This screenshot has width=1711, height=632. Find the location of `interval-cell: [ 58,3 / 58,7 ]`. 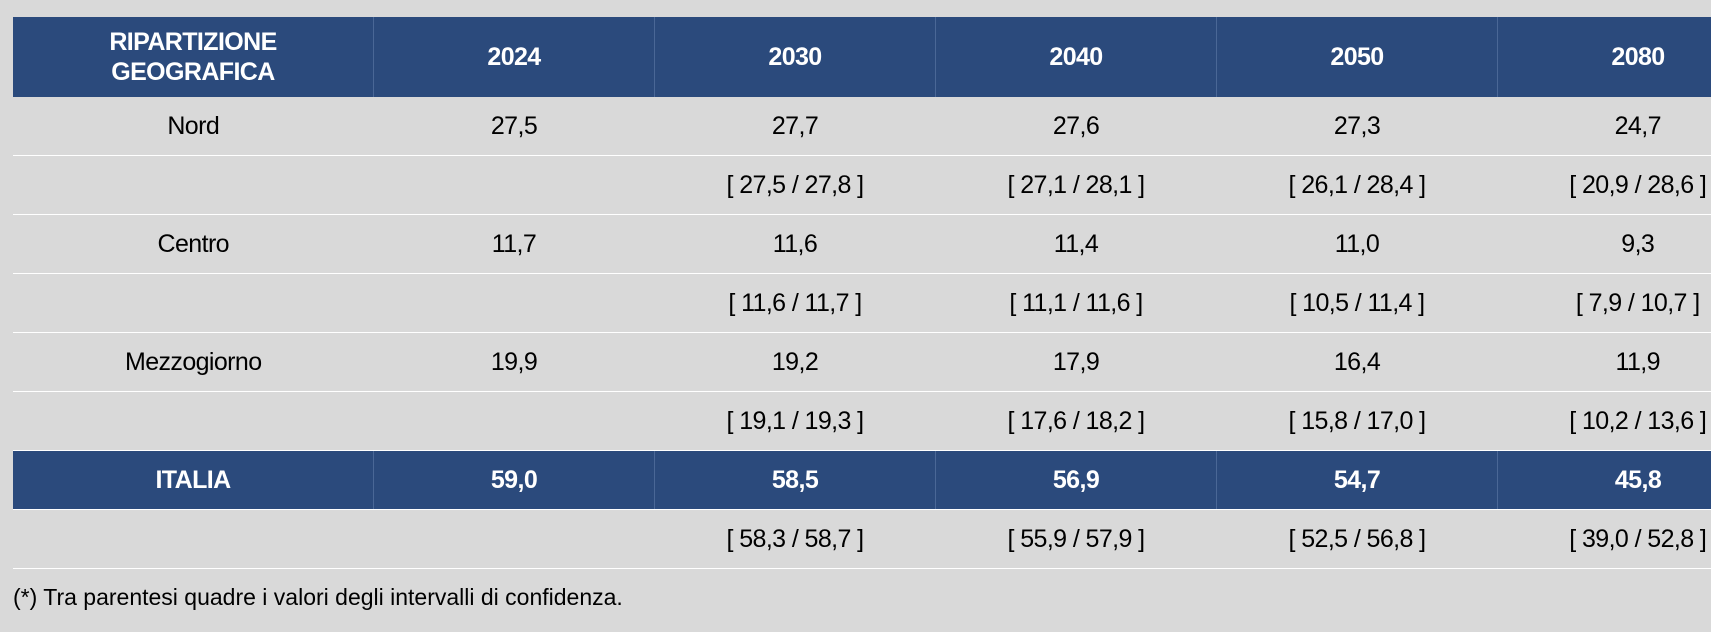

interval-cell: [ 58,3 / 58,7 ] is located at coordinates (795, 539).